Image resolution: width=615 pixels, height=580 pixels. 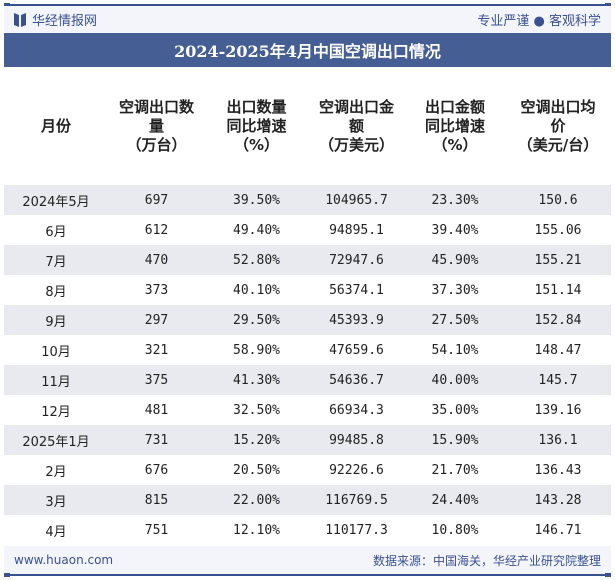 I want to click on column-header-line: 出口金额, so click(x=454, y=106).